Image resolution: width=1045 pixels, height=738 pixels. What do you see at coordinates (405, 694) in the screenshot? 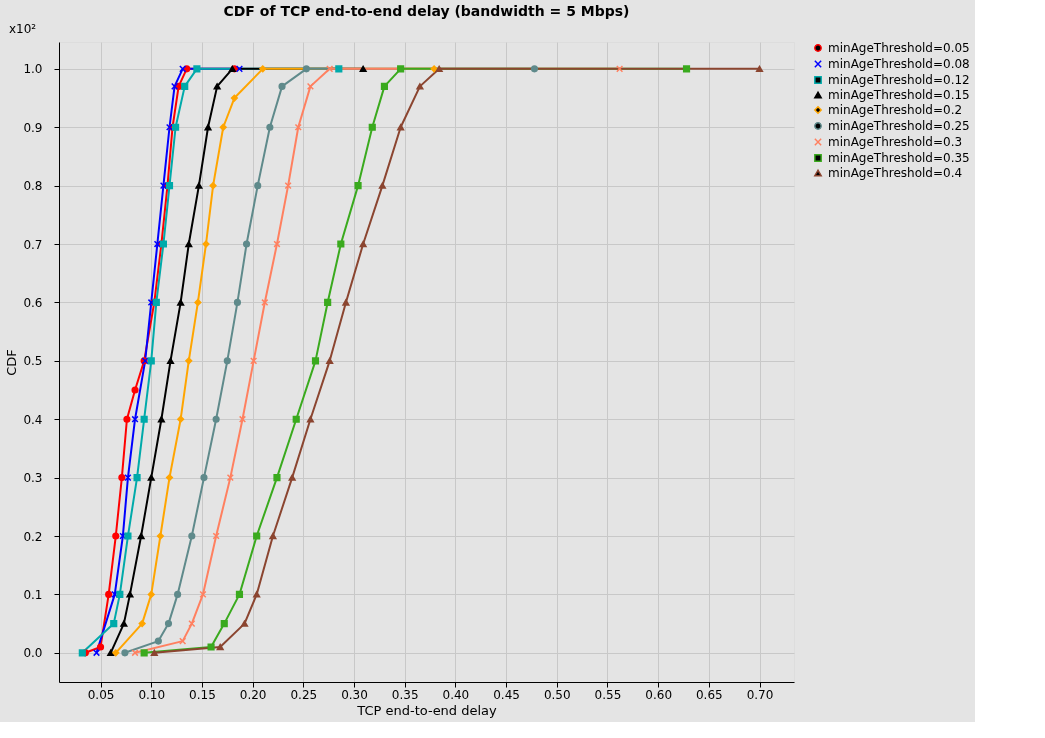
I see `x-tick-label: 0.35` at bounding box center [405, 694].